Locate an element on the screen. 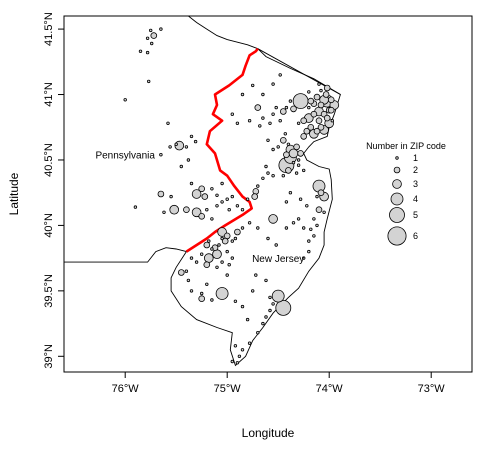 The image size is (504, 452). x-tick-label: 73°W is located at coordinates (432, 389).